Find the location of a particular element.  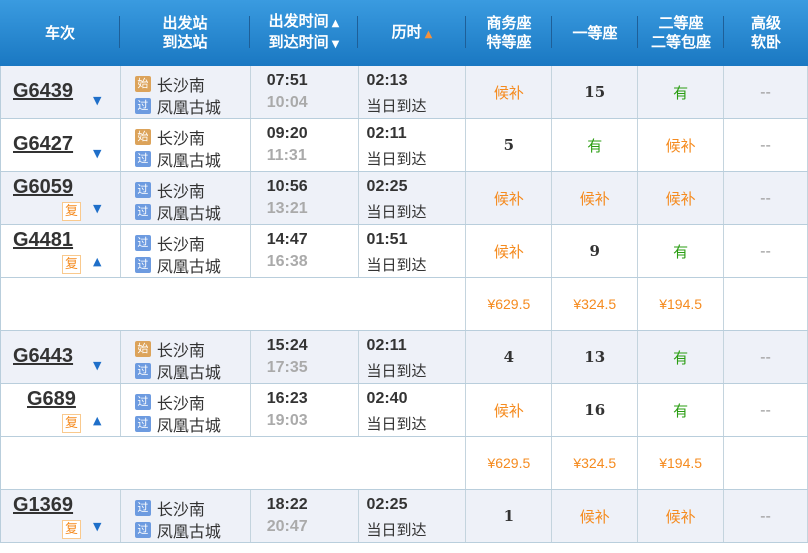

header-times: 出发时间 ▲ 到达时间 ▼ is located at coordinates (304, 33).